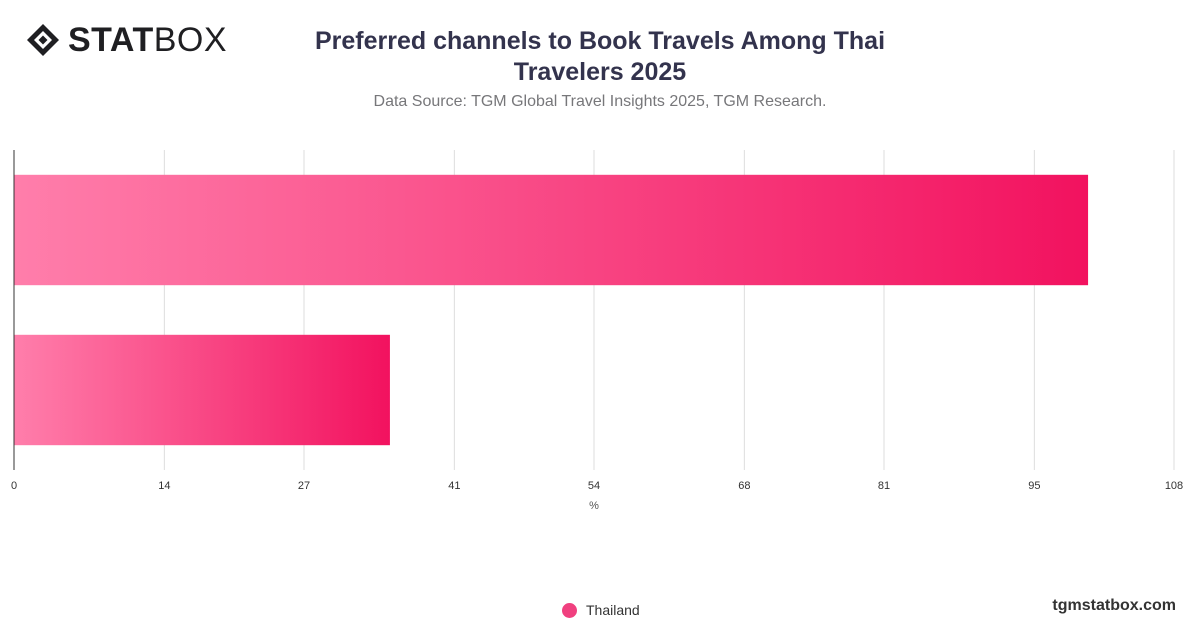 The height and width of the screenshot is (628, 1200). Describe the element at coordinates (190, 40) in the screenshot. I see `logo-light-text: BOX` at that location.